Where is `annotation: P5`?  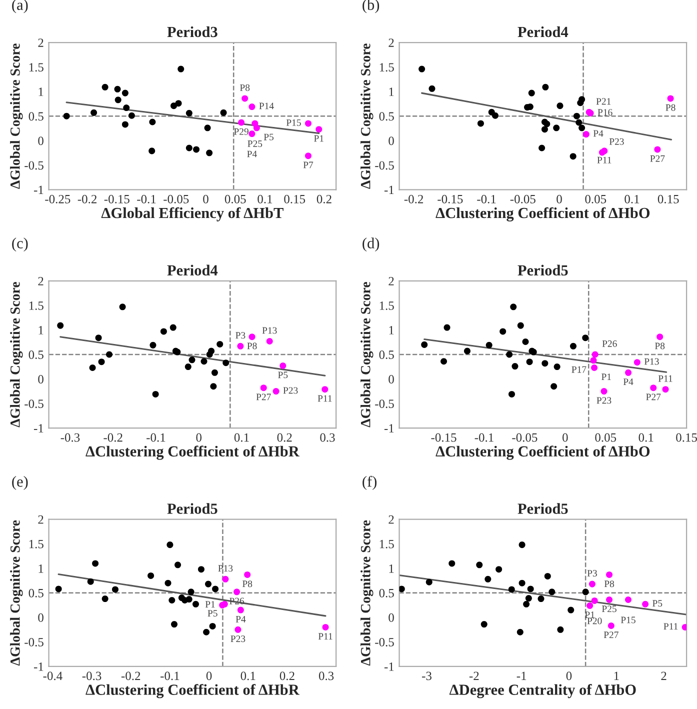
annotation: P5 is located at coordinates (283, 375).